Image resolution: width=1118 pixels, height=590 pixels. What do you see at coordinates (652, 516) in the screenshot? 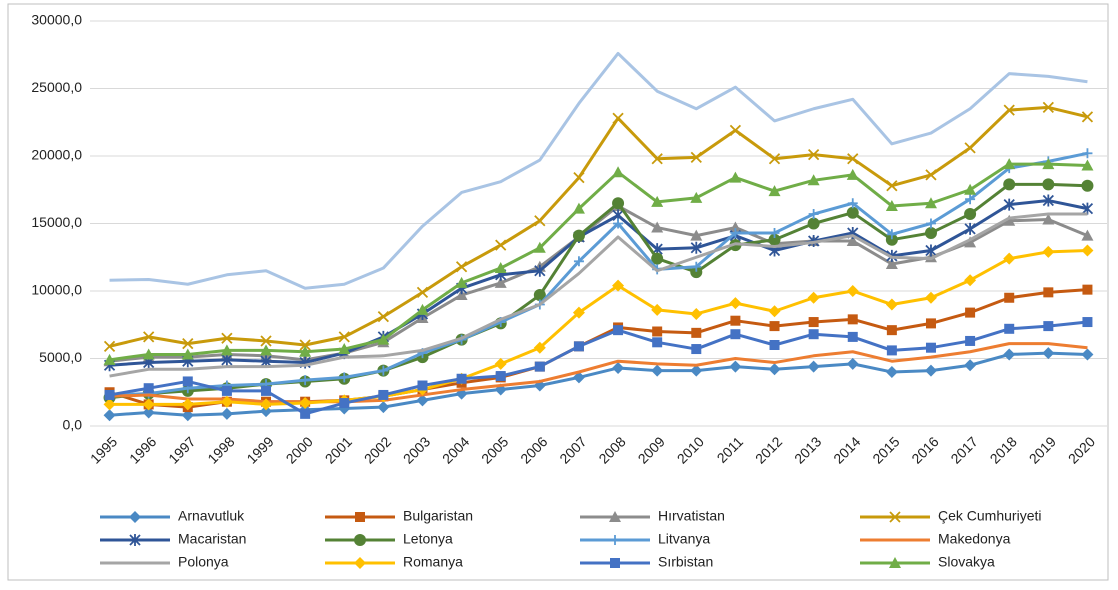
I see `legend-item: Hırvatistan` at bounding box center [652, 516].